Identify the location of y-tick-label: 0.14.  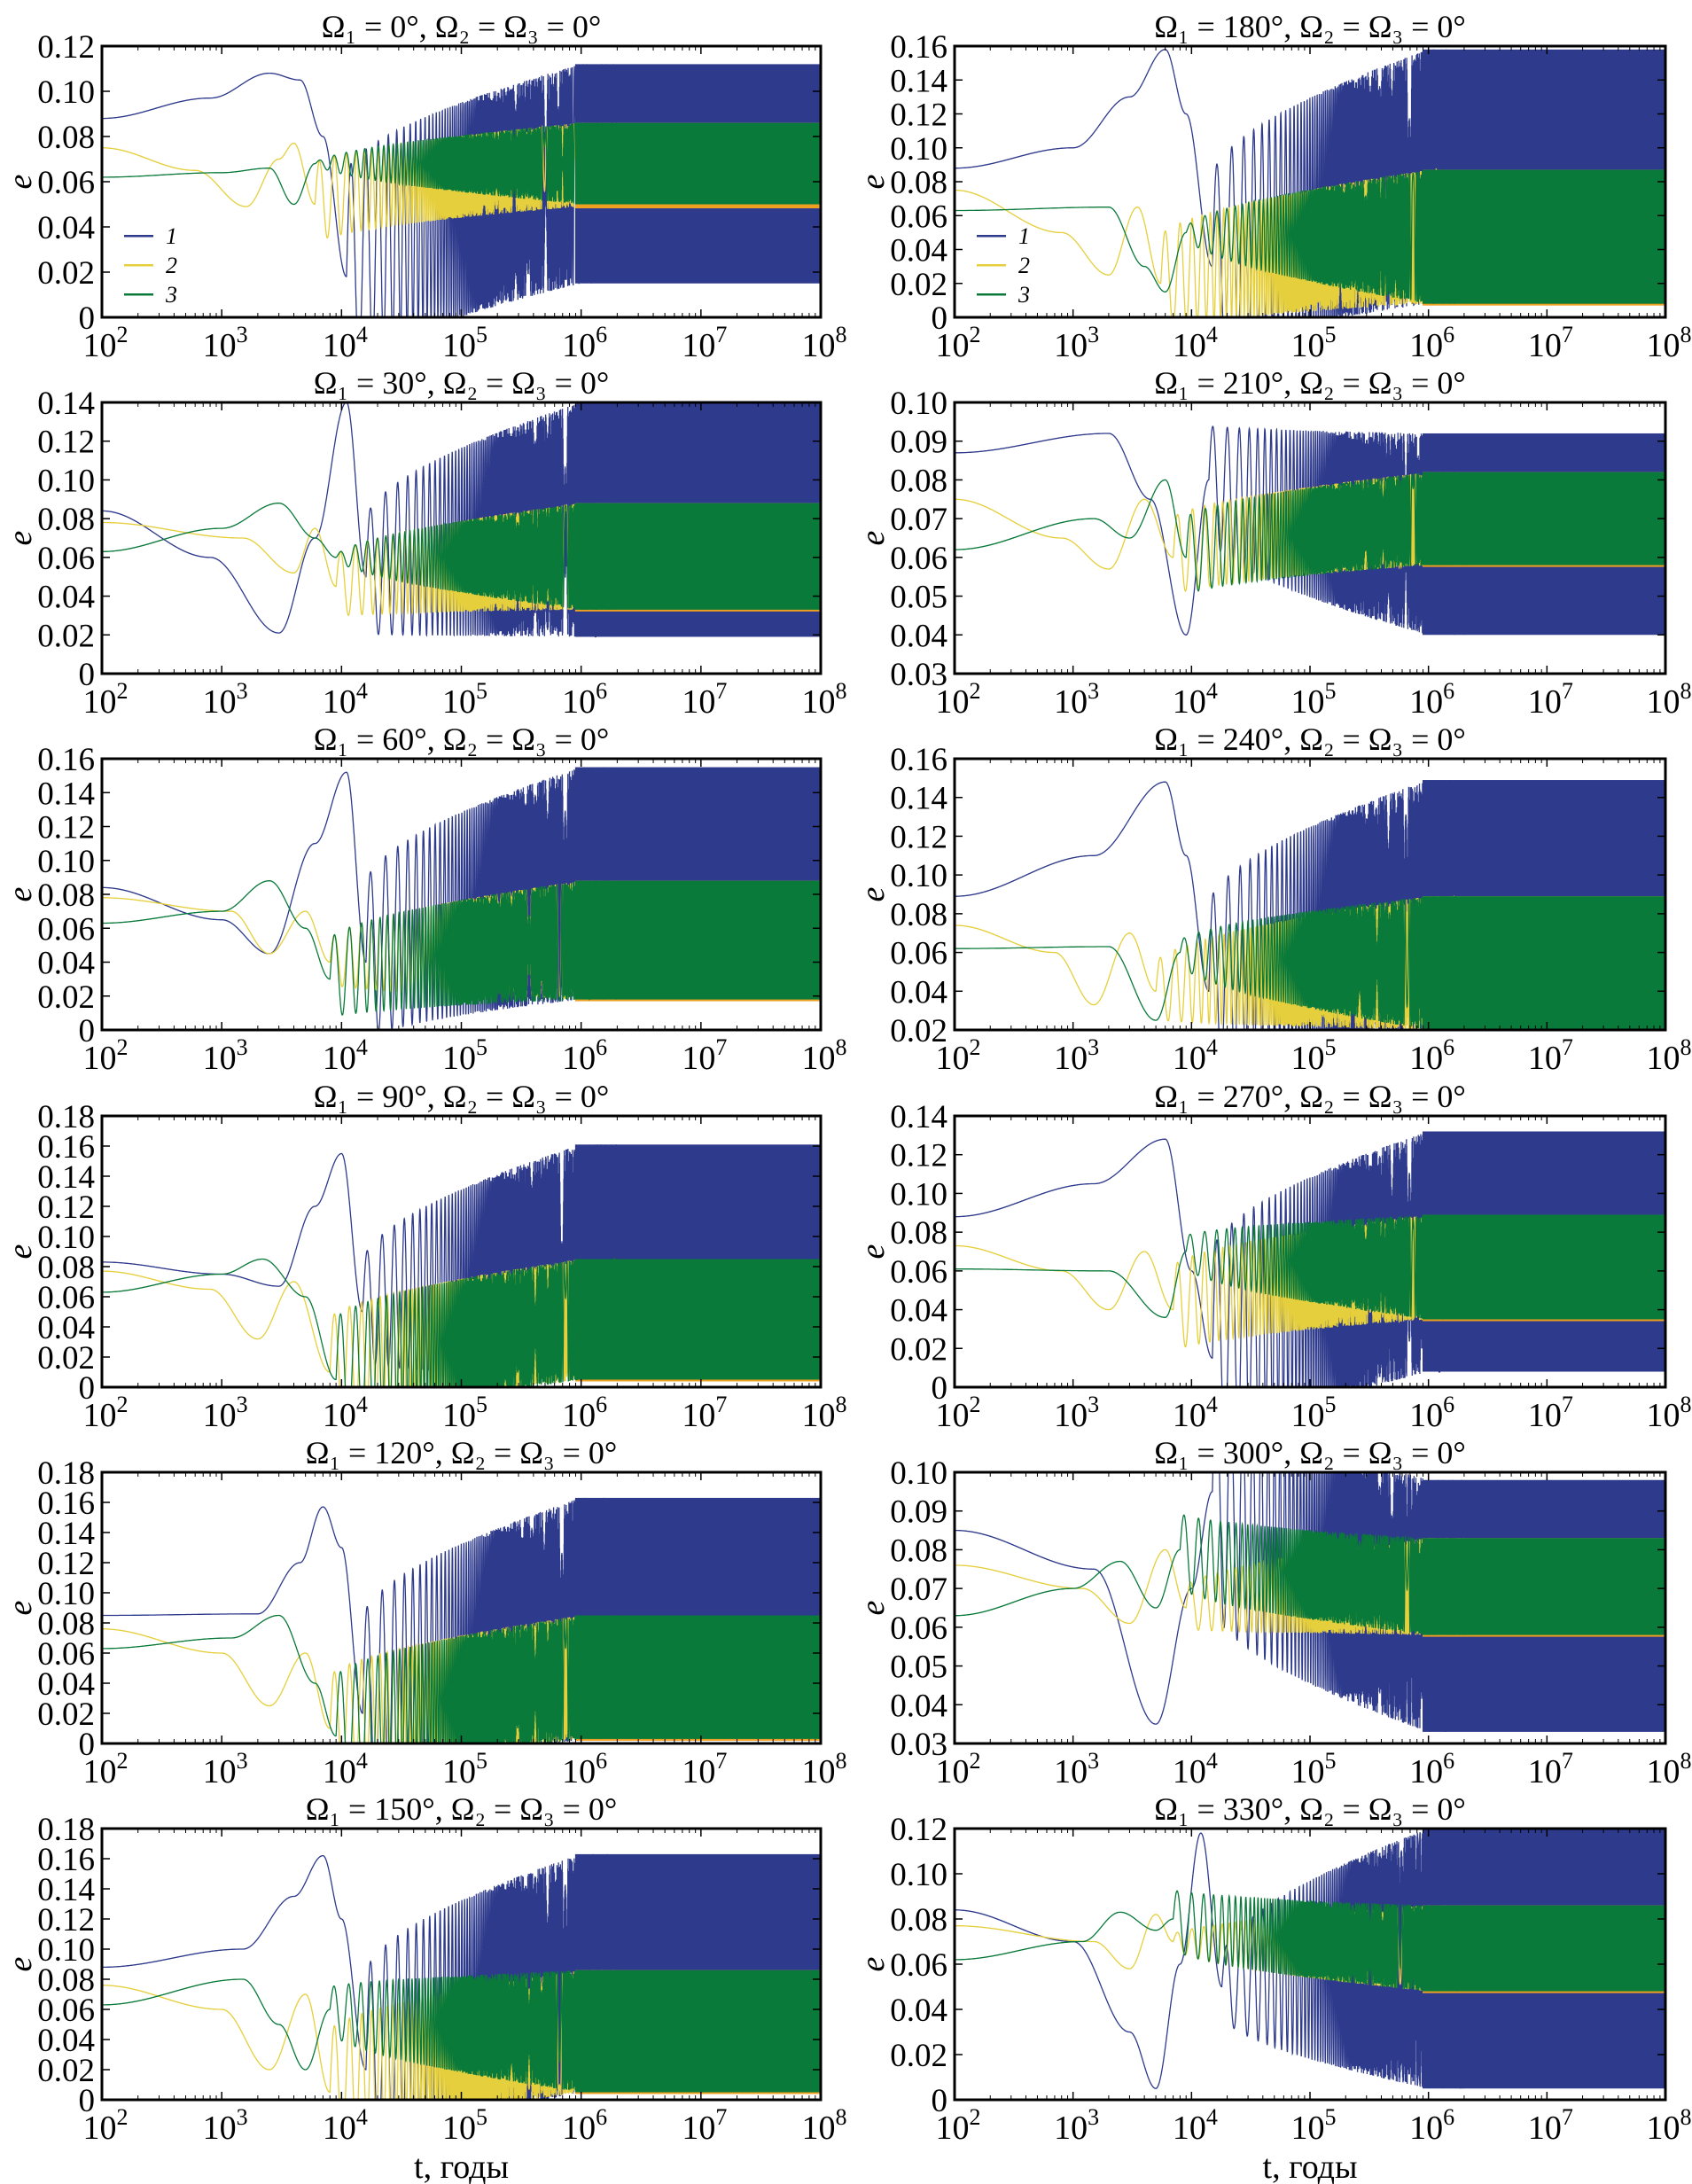
(919, 799).